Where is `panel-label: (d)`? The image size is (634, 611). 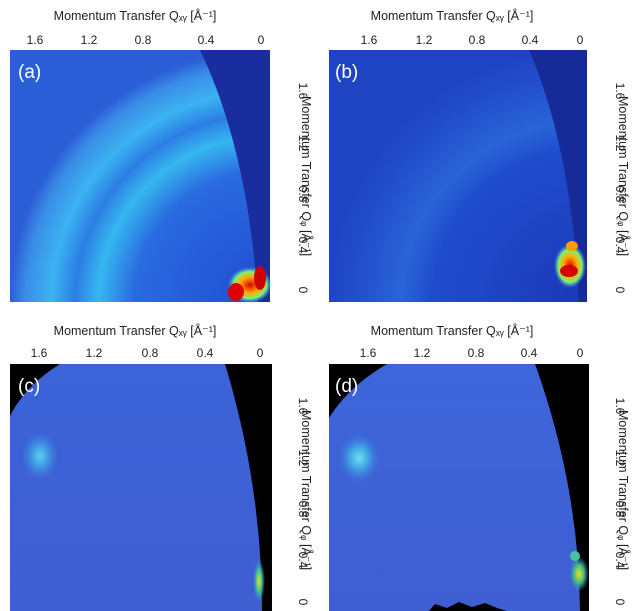 panel-label: (d) is located at coordinates (347, 386).